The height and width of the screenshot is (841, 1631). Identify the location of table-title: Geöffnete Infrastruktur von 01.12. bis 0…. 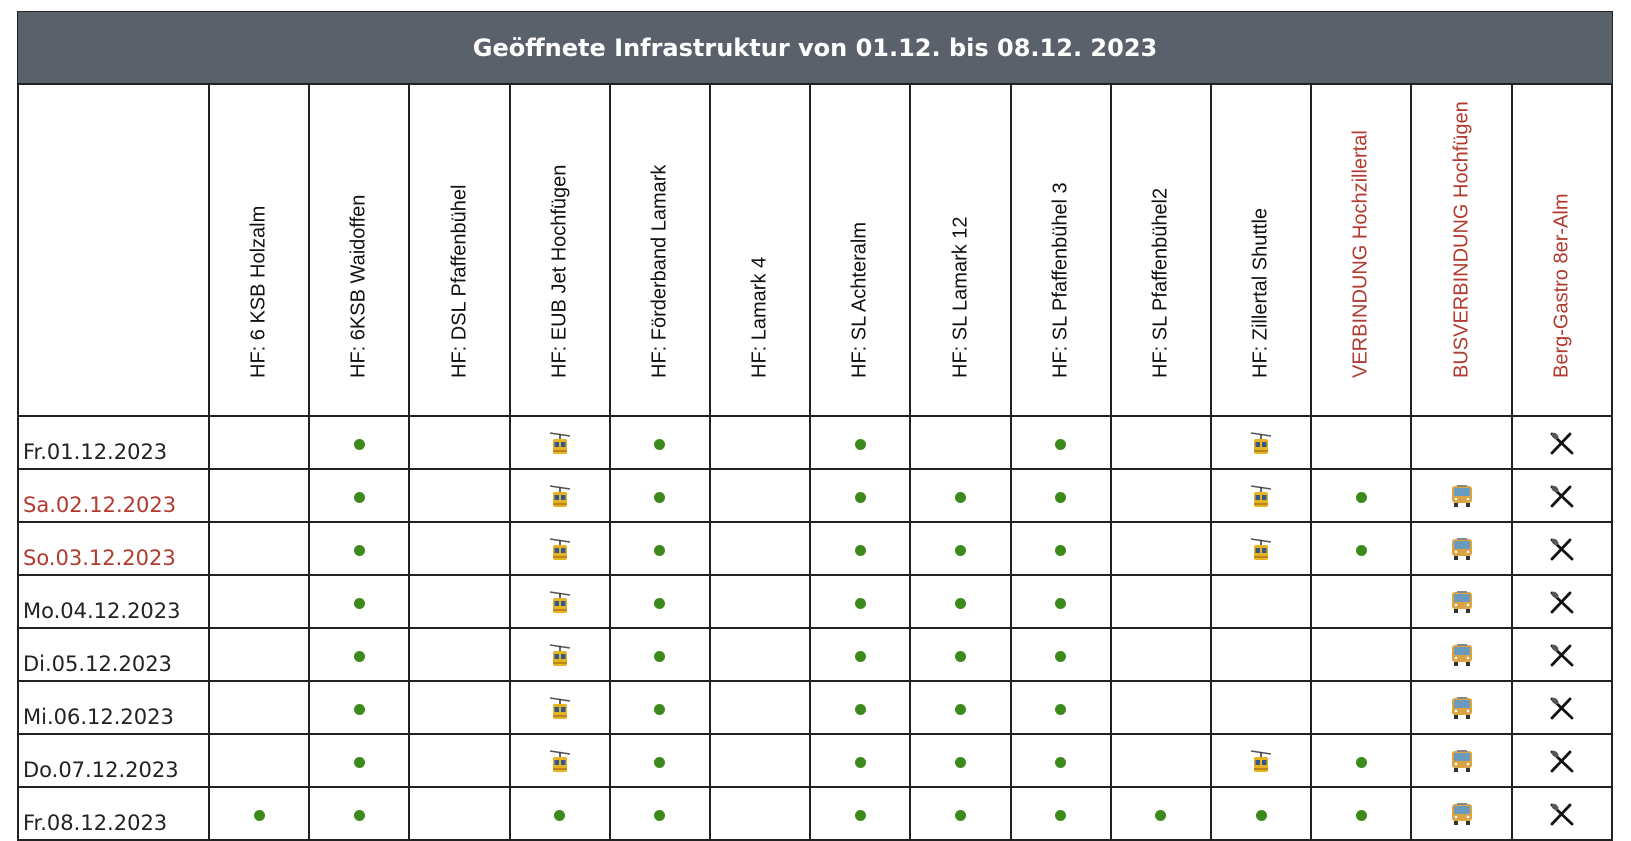
(815, 47).